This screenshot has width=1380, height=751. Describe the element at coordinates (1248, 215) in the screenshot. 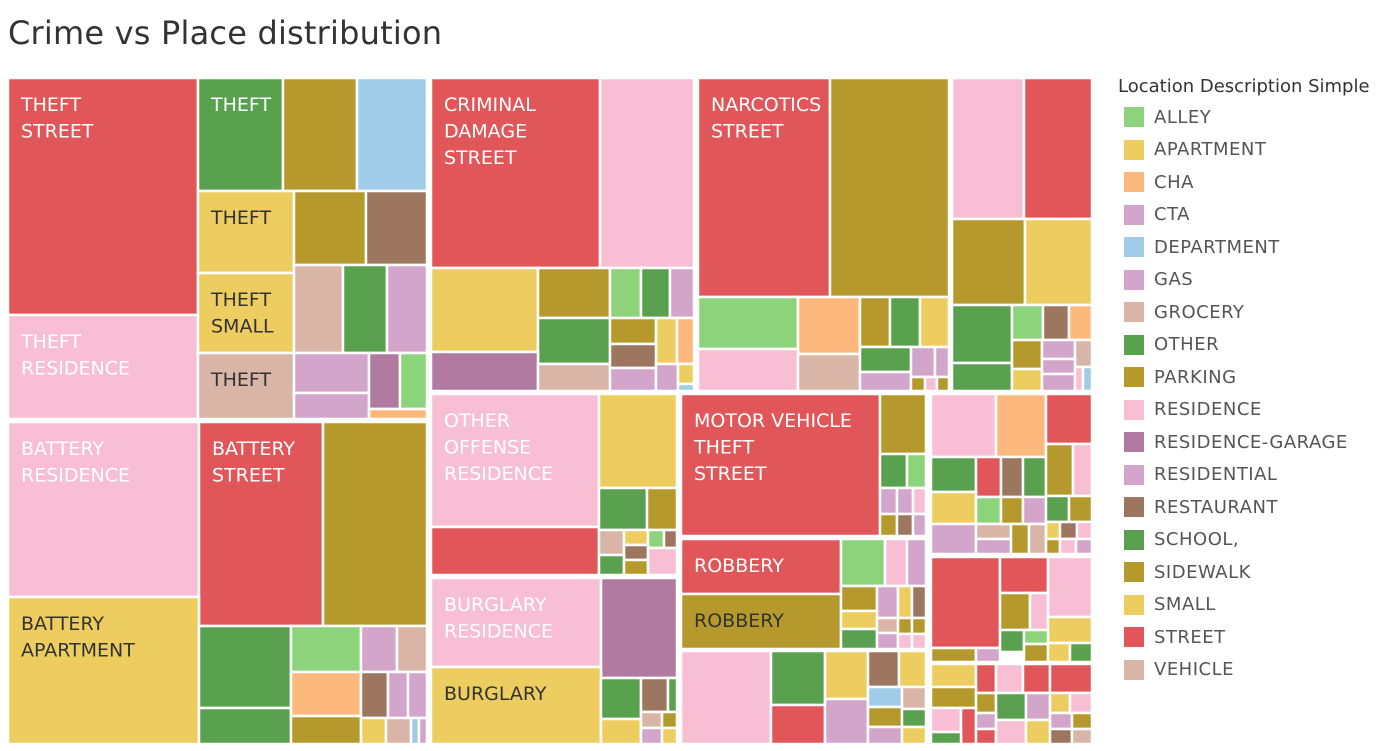

I see `legend-item: CTA` at that location.